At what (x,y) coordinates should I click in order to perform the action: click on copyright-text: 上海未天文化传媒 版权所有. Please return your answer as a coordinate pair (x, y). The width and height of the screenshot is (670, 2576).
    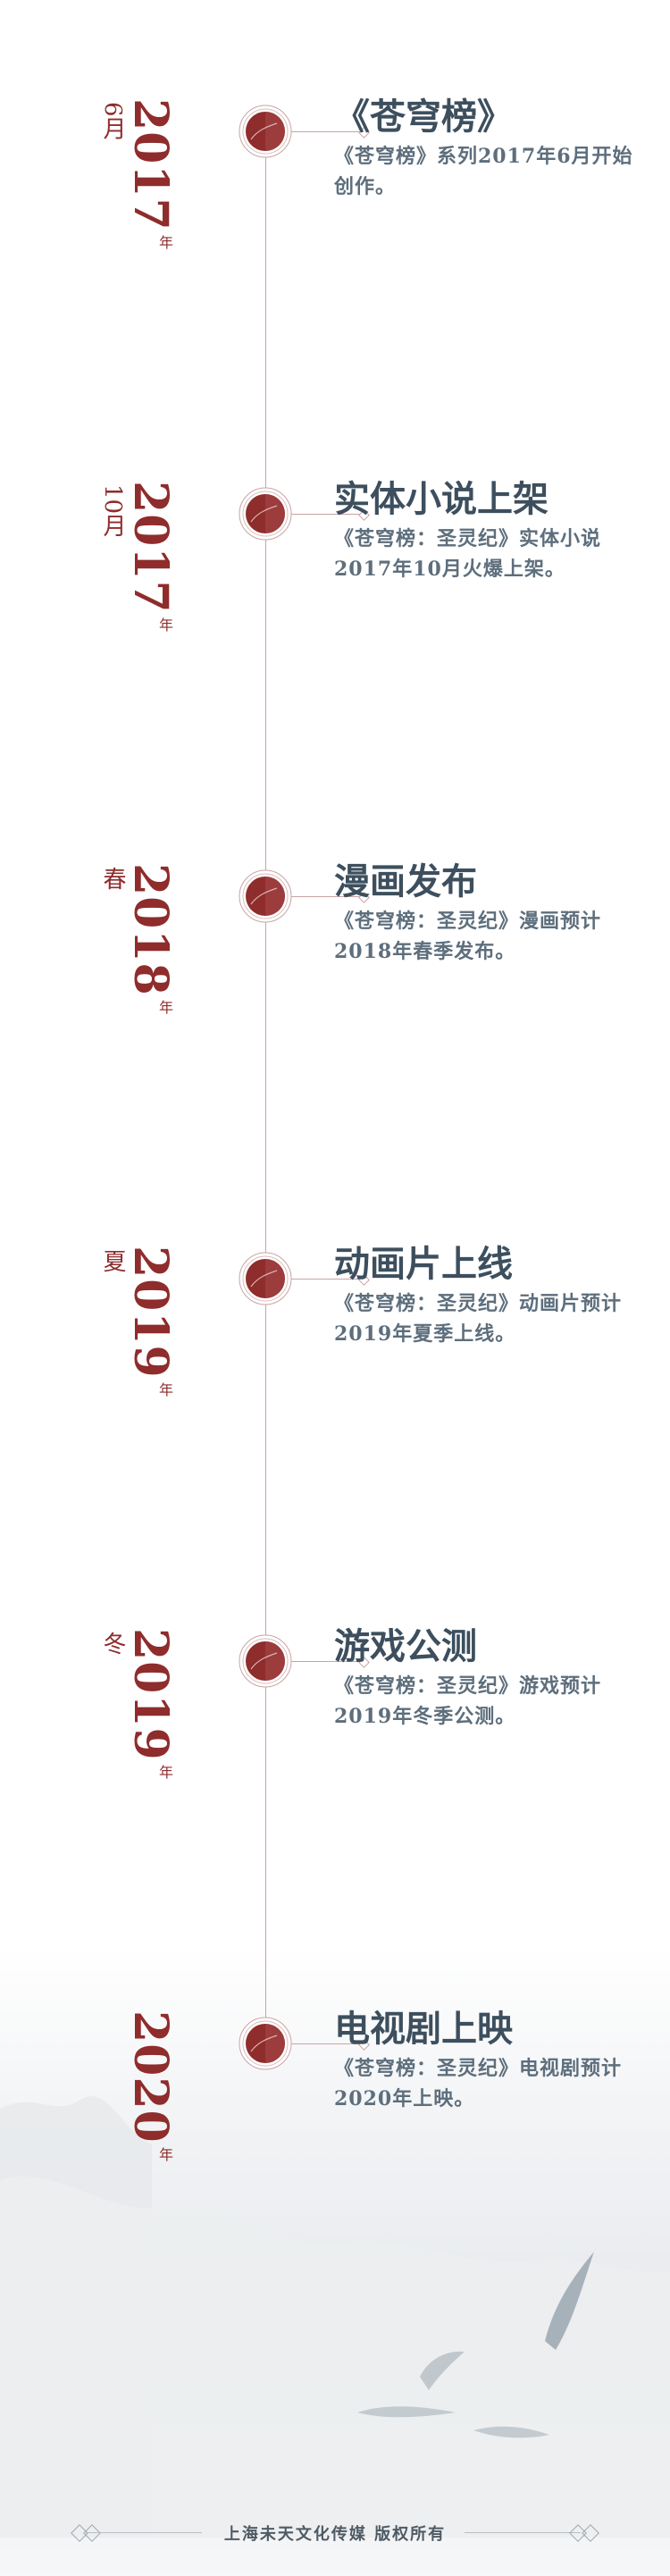
    Looking at the image, I should click on (335, 2534).